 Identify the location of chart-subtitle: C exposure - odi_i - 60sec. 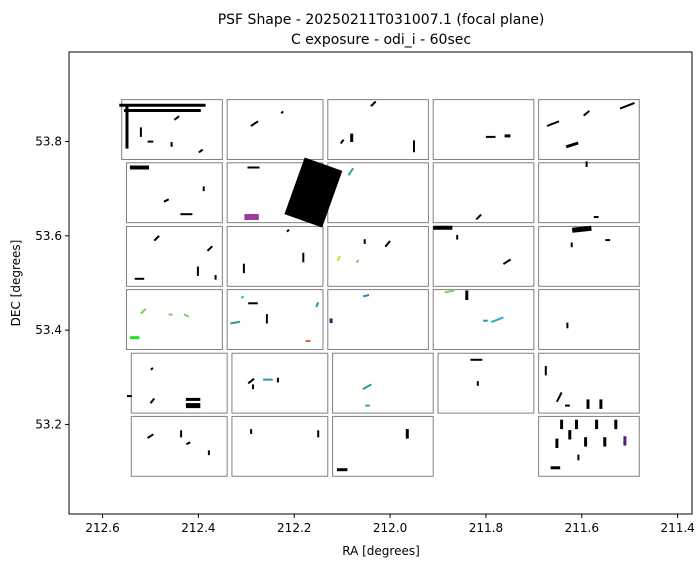
(381, 40).